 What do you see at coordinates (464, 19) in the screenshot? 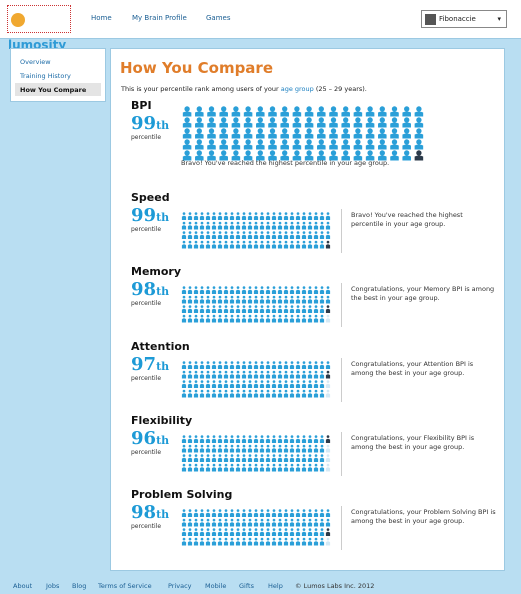
I see `user-menu: Fibonaccie ▾` at bounding box center [464, 19].